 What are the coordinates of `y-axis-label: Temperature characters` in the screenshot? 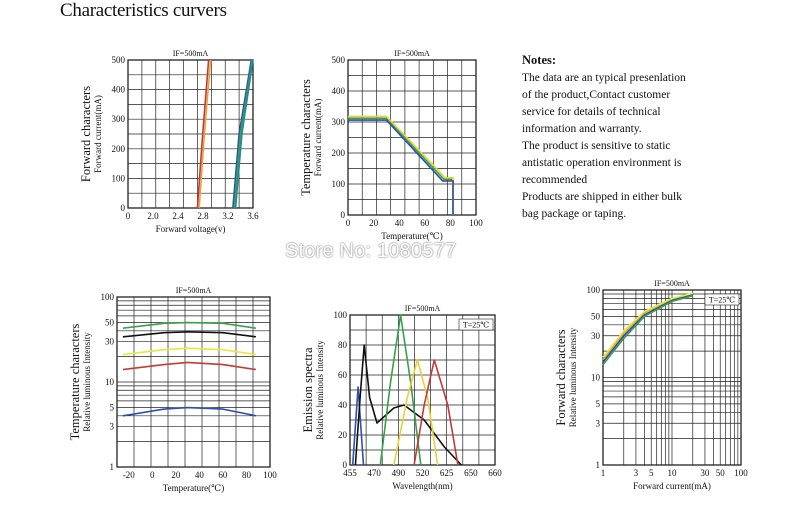 It's located at (75, 381).